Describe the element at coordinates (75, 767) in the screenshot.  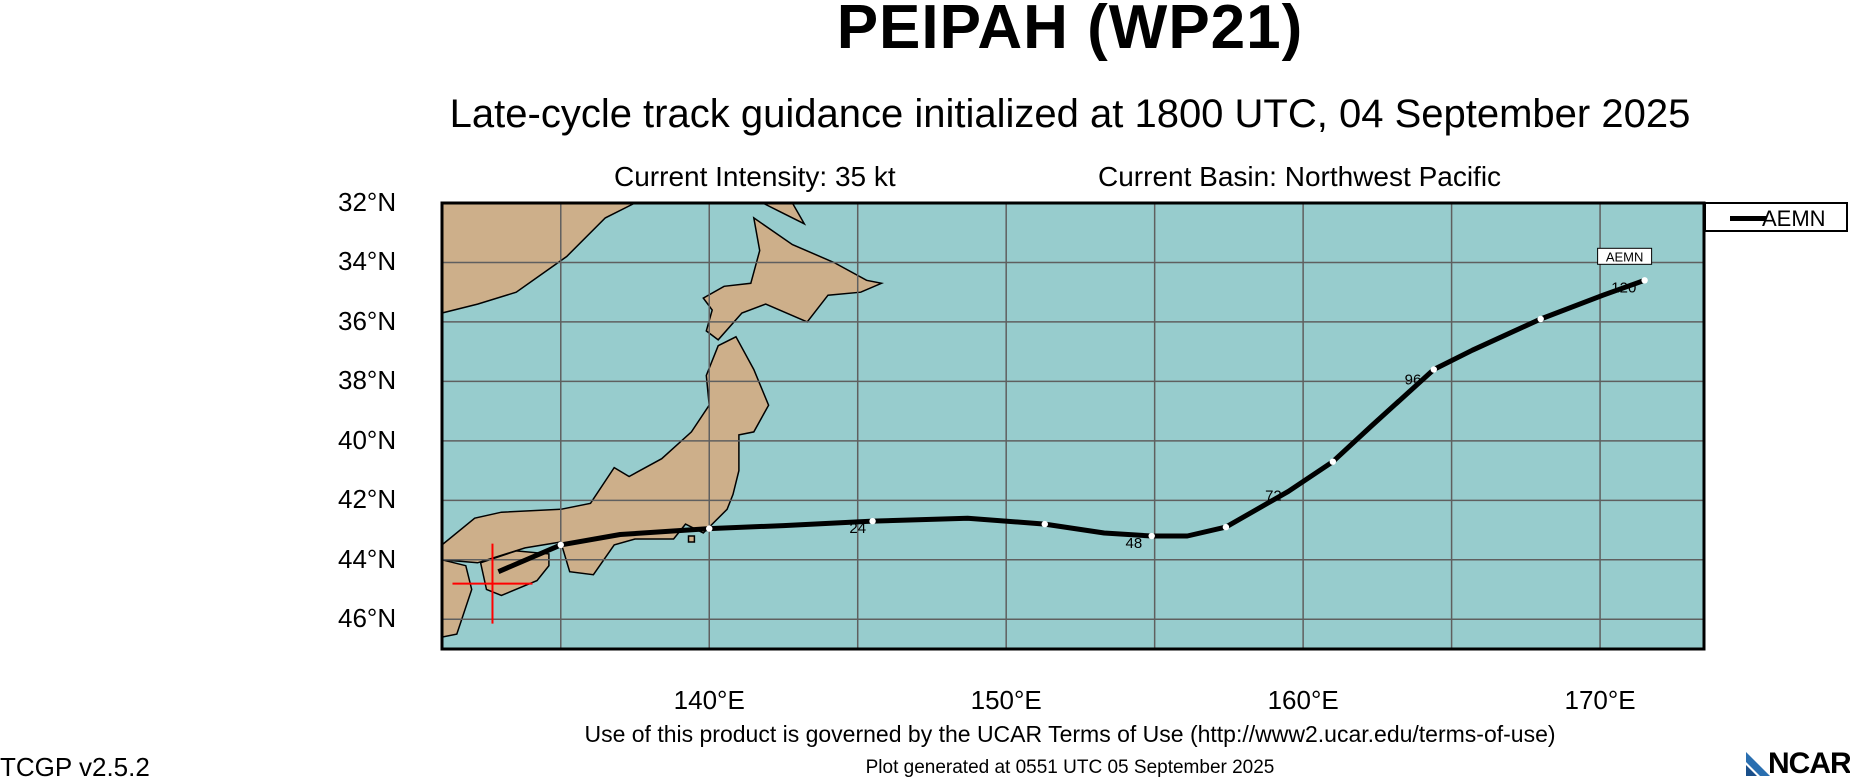
I see `version-label: TCGP v2.5.2` at that location.